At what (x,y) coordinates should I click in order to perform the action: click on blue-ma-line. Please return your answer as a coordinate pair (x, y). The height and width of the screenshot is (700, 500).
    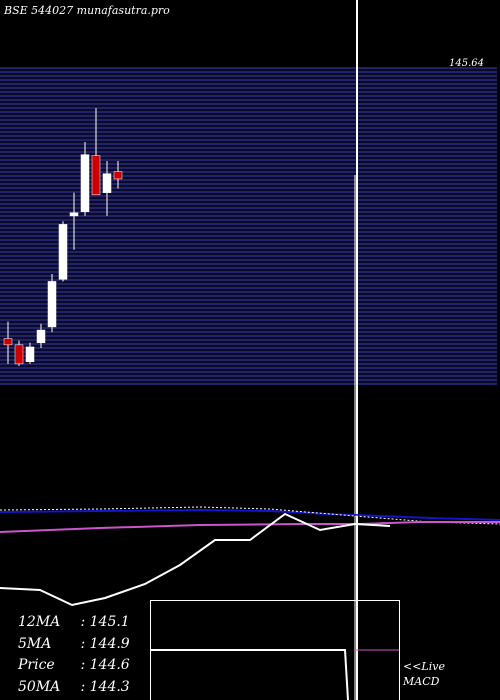
    Looking at the image, I should click on (250, 514).